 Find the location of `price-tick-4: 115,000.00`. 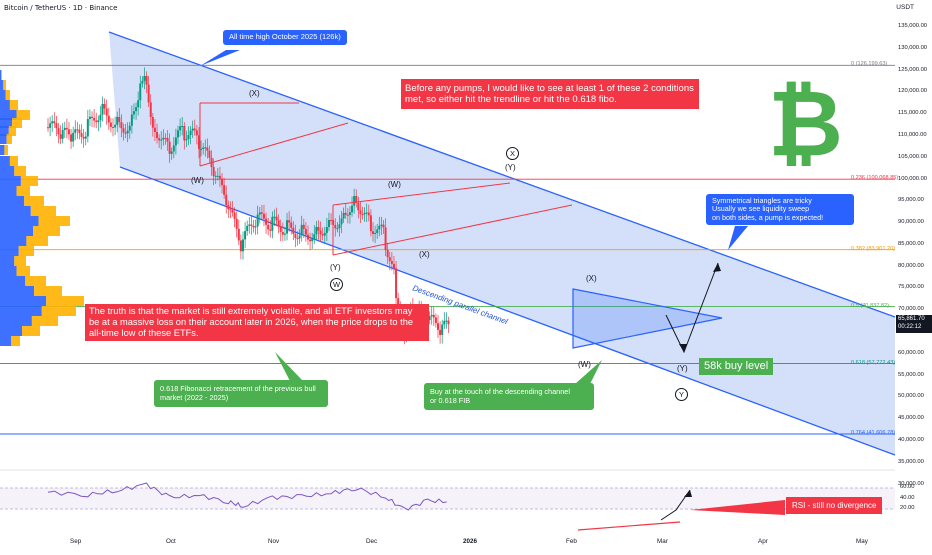

price-tick-4: 115,000.00 is located at coordinates (912, 113).